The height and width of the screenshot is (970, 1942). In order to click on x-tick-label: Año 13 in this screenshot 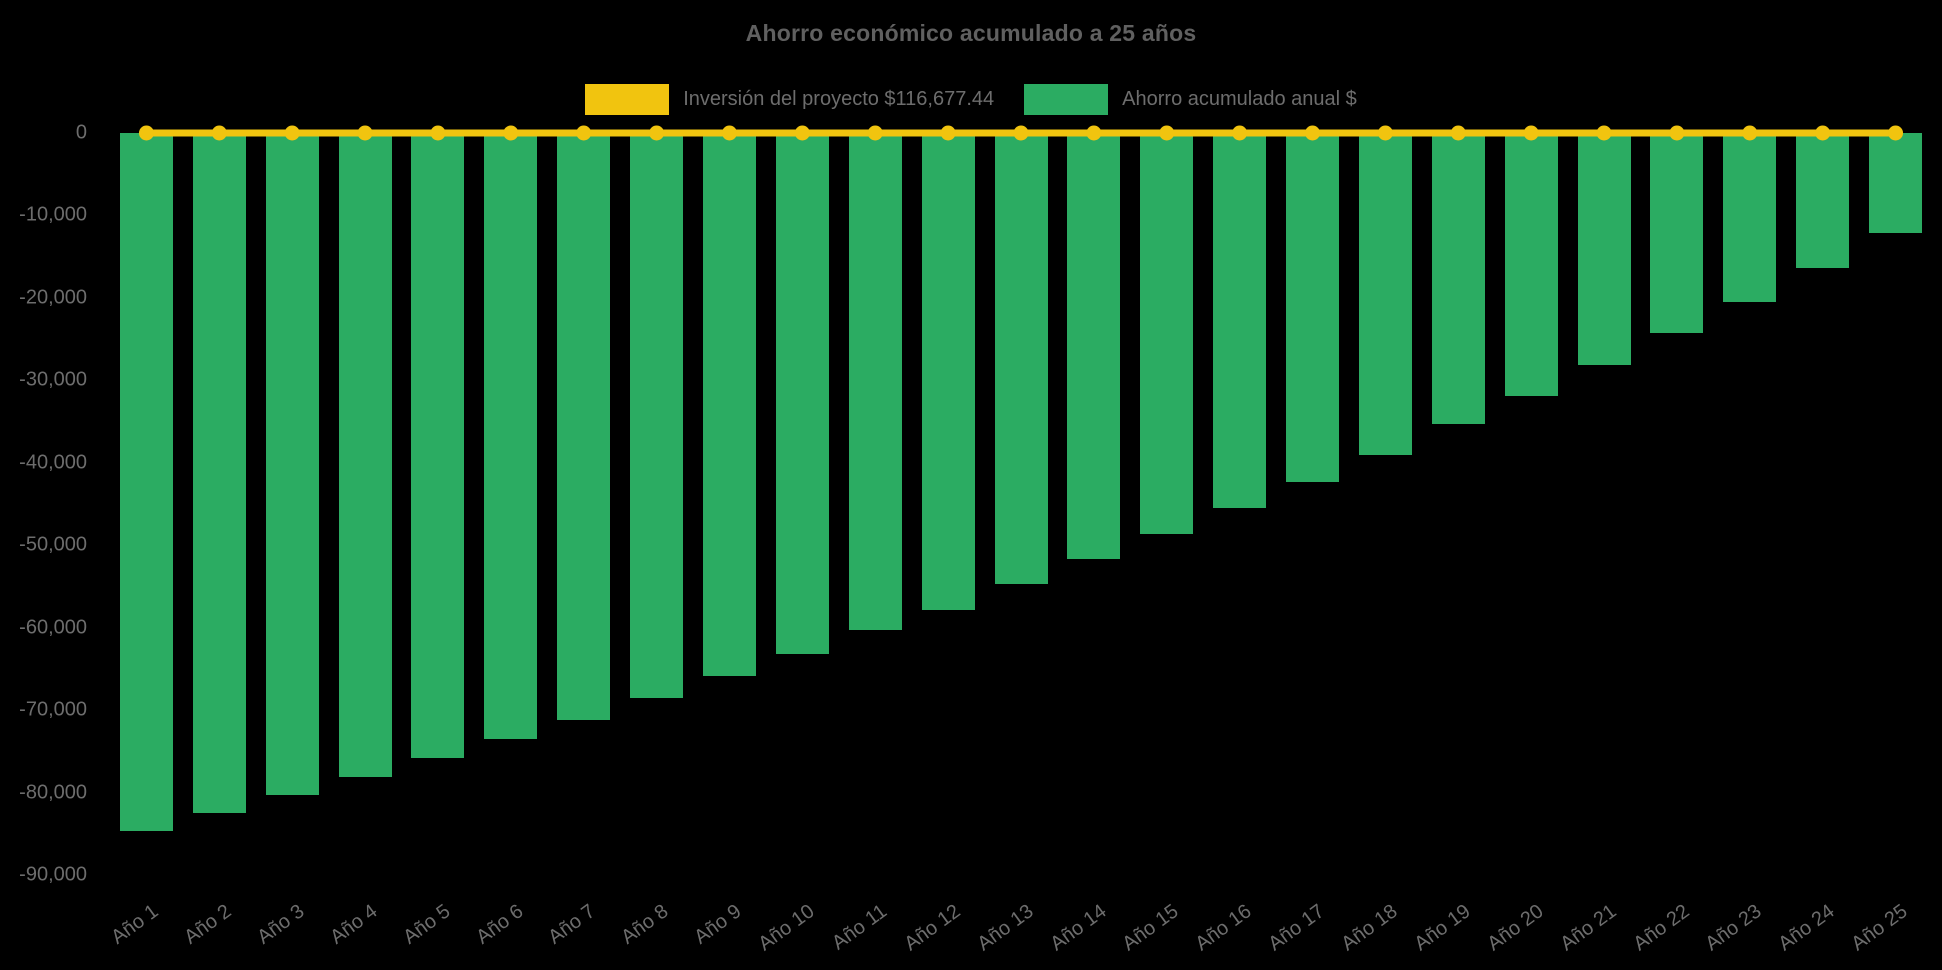, I will do `click(1005, 928)`.